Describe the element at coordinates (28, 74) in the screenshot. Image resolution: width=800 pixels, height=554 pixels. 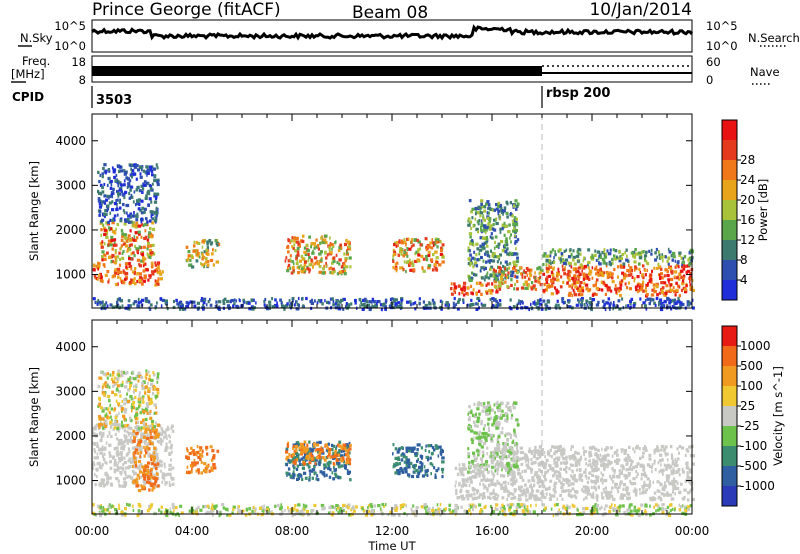
I see `freq-label-bottom: [MHz]` at that location.